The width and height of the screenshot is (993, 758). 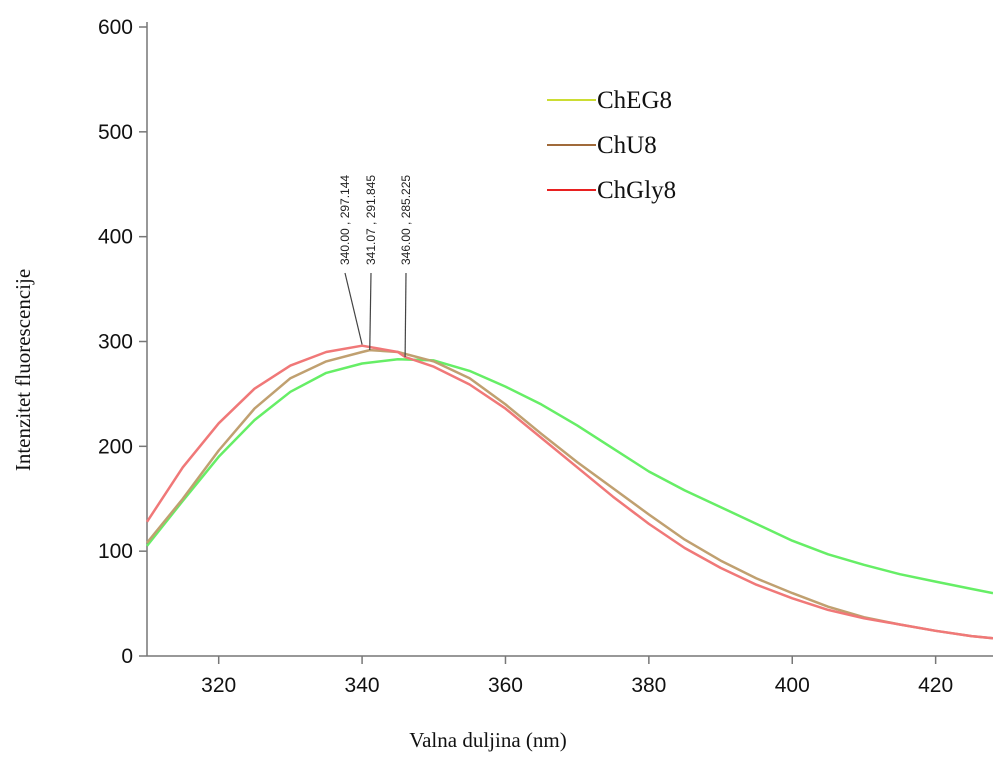 I want to click on peak-label: 341.07 , 291.845, so click(x=371, y=220).